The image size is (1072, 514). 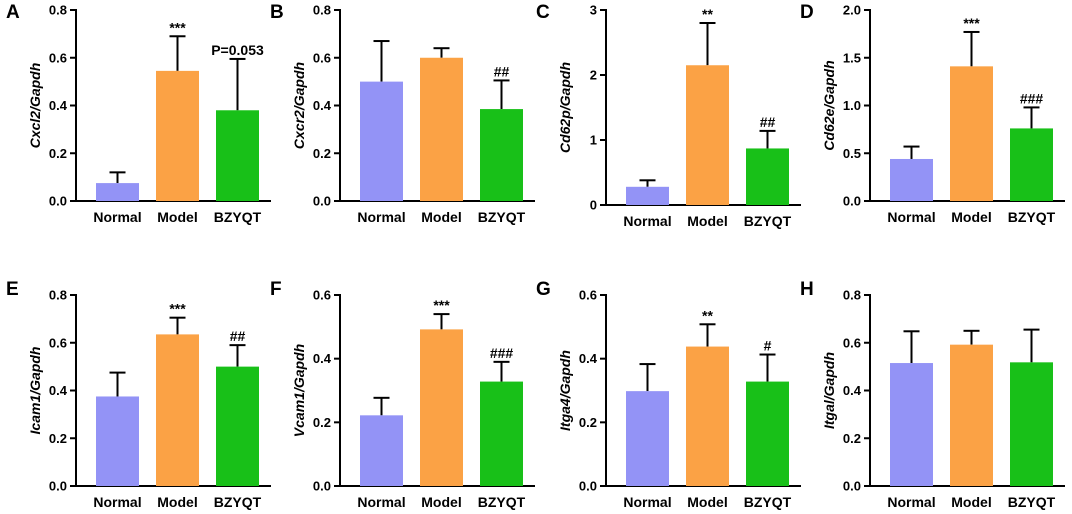 What do you see at coordinates (543, 289) in the screenshot?
I see `panel-letter: G` at bounding box center [543, 289].